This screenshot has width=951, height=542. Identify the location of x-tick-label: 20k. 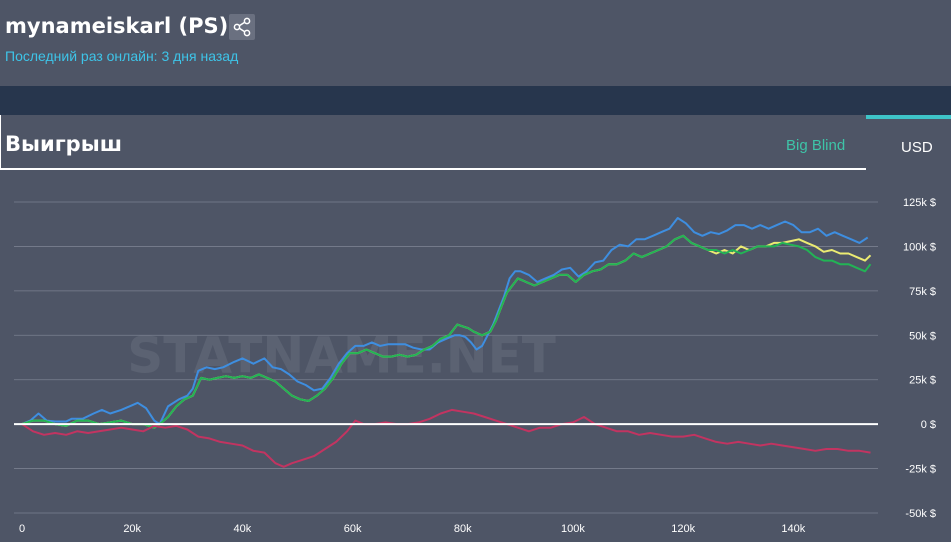
(132, 529).